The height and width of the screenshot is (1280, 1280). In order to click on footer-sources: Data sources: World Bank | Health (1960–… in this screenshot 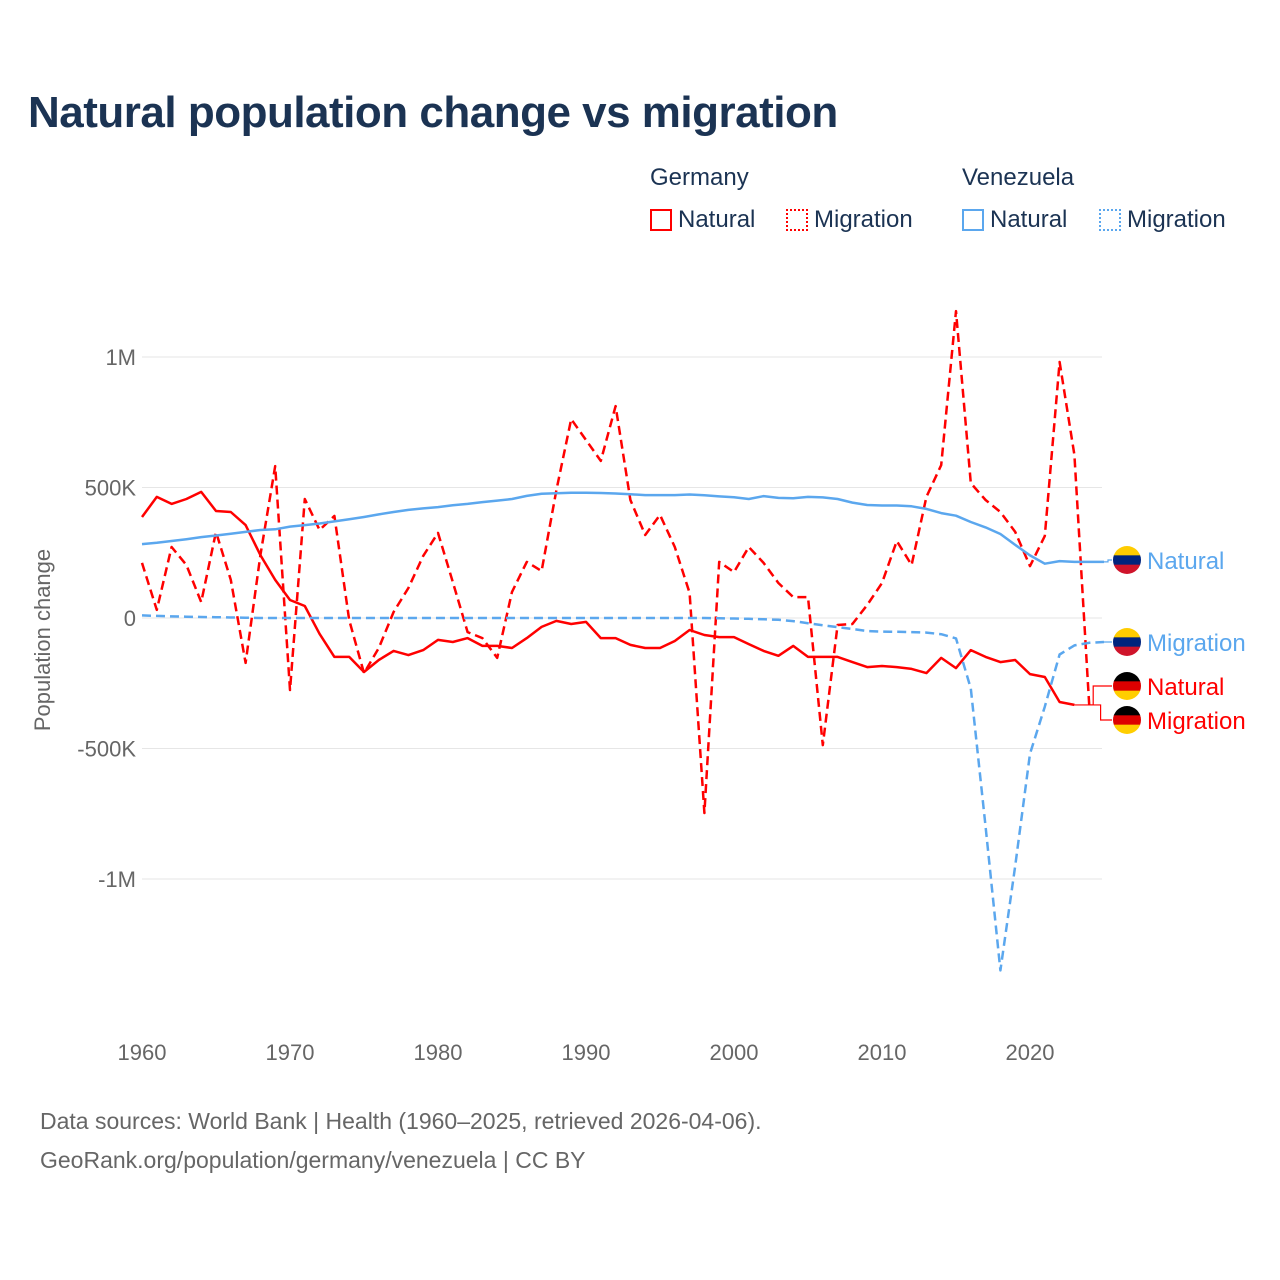, I will do `click(401, 1121)`.